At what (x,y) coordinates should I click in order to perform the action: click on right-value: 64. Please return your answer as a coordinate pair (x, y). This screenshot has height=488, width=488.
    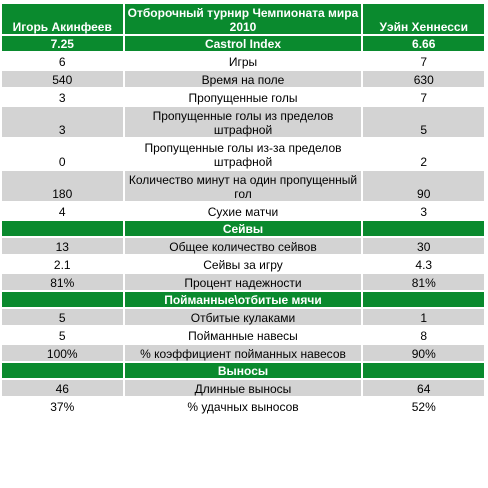
    Looking at the image, I should click on (423, 388).